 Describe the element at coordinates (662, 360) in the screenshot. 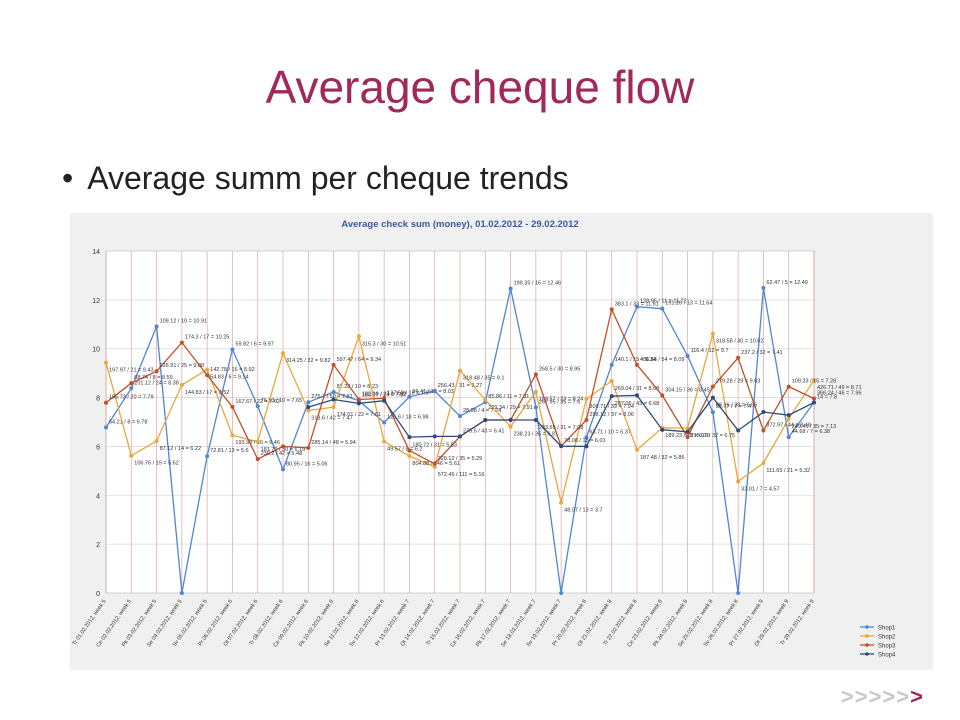

I see `data-label: 436.66 / 54 = 8.09` at that location.